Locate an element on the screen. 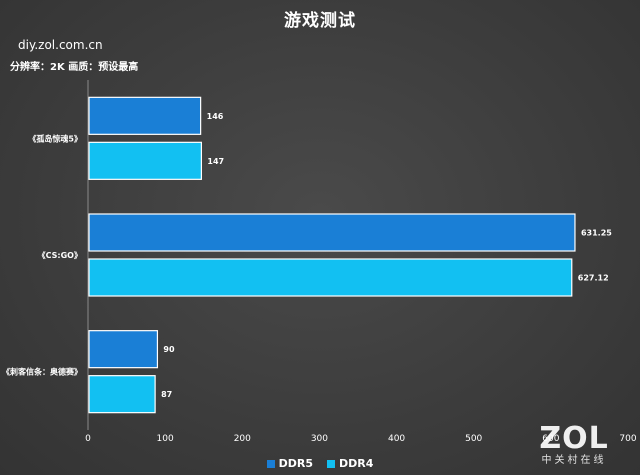 This screenshot has width=640, height=475. chart-subtitle: 分辨率：2K 画质：预设最高 is located at coordinates (74, 67).